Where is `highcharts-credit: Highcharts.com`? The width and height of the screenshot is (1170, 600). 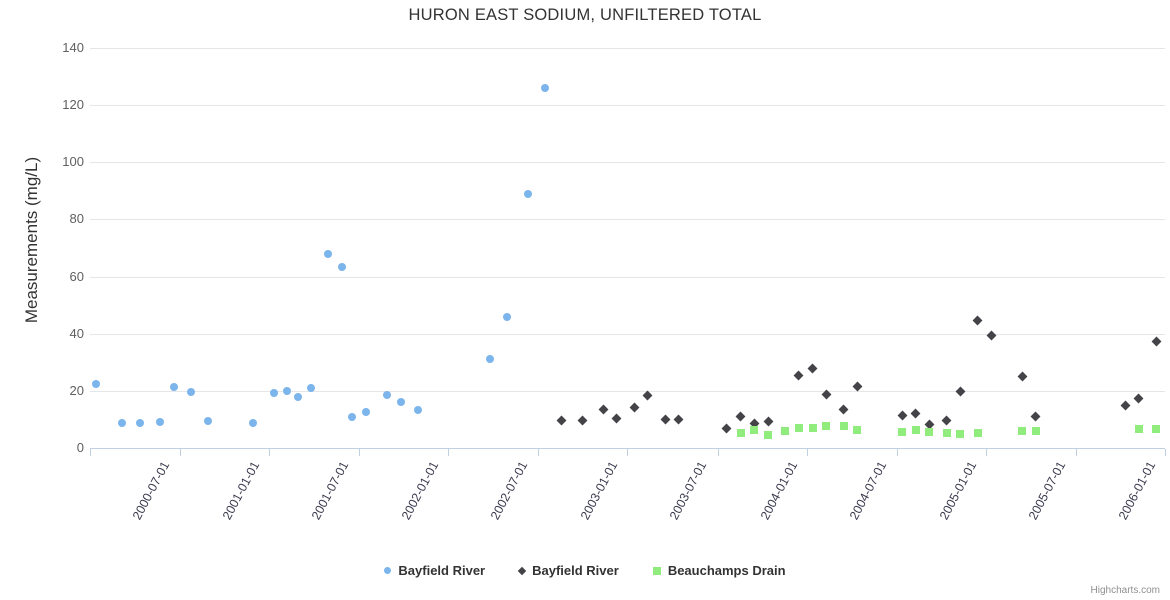 highcharts-credit: Highcharts.com is located at coordinates (1125, 590).